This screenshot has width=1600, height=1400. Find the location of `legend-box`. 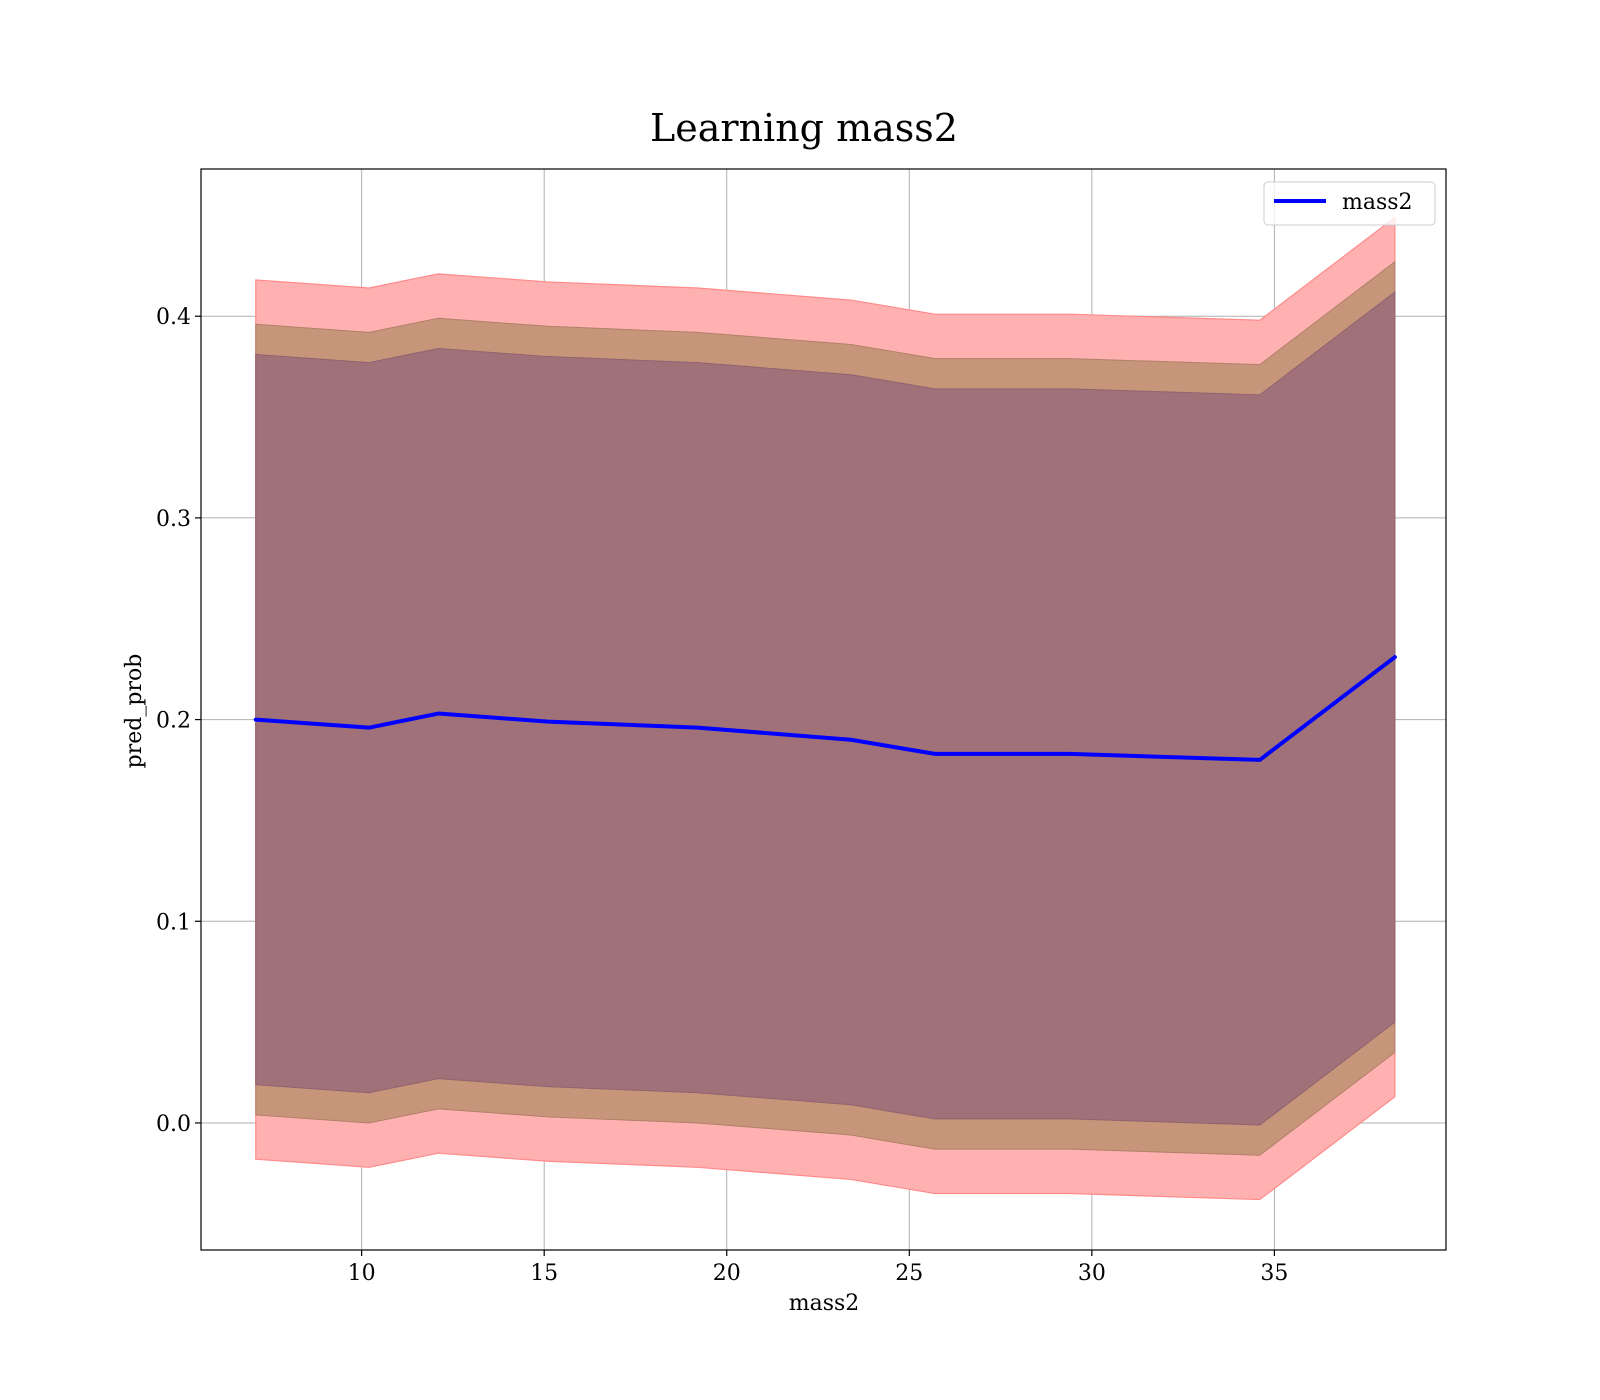

legend-box is located at coordinates (1349, 203).